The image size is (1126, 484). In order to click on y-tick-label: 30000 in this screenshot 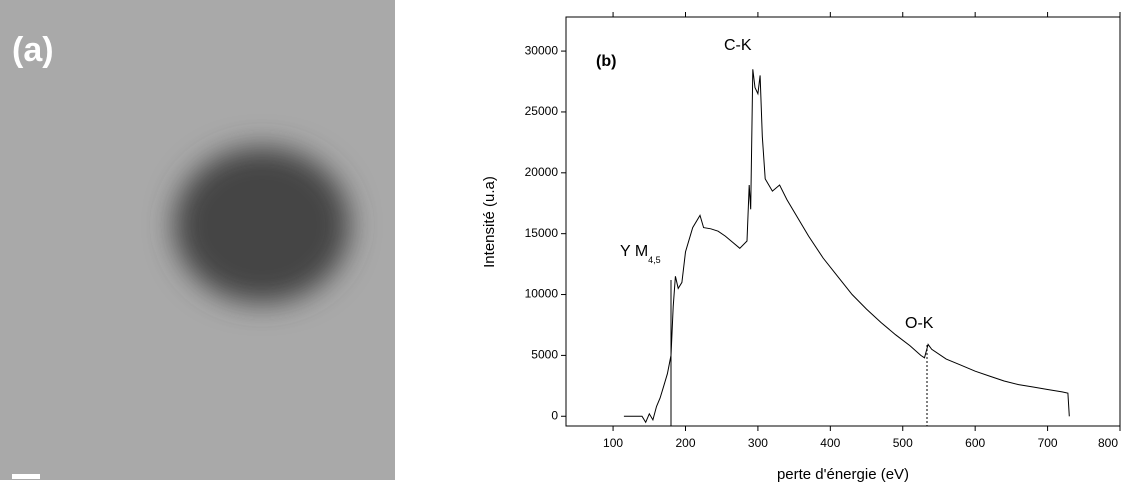, I will do `click(542, 50)`.